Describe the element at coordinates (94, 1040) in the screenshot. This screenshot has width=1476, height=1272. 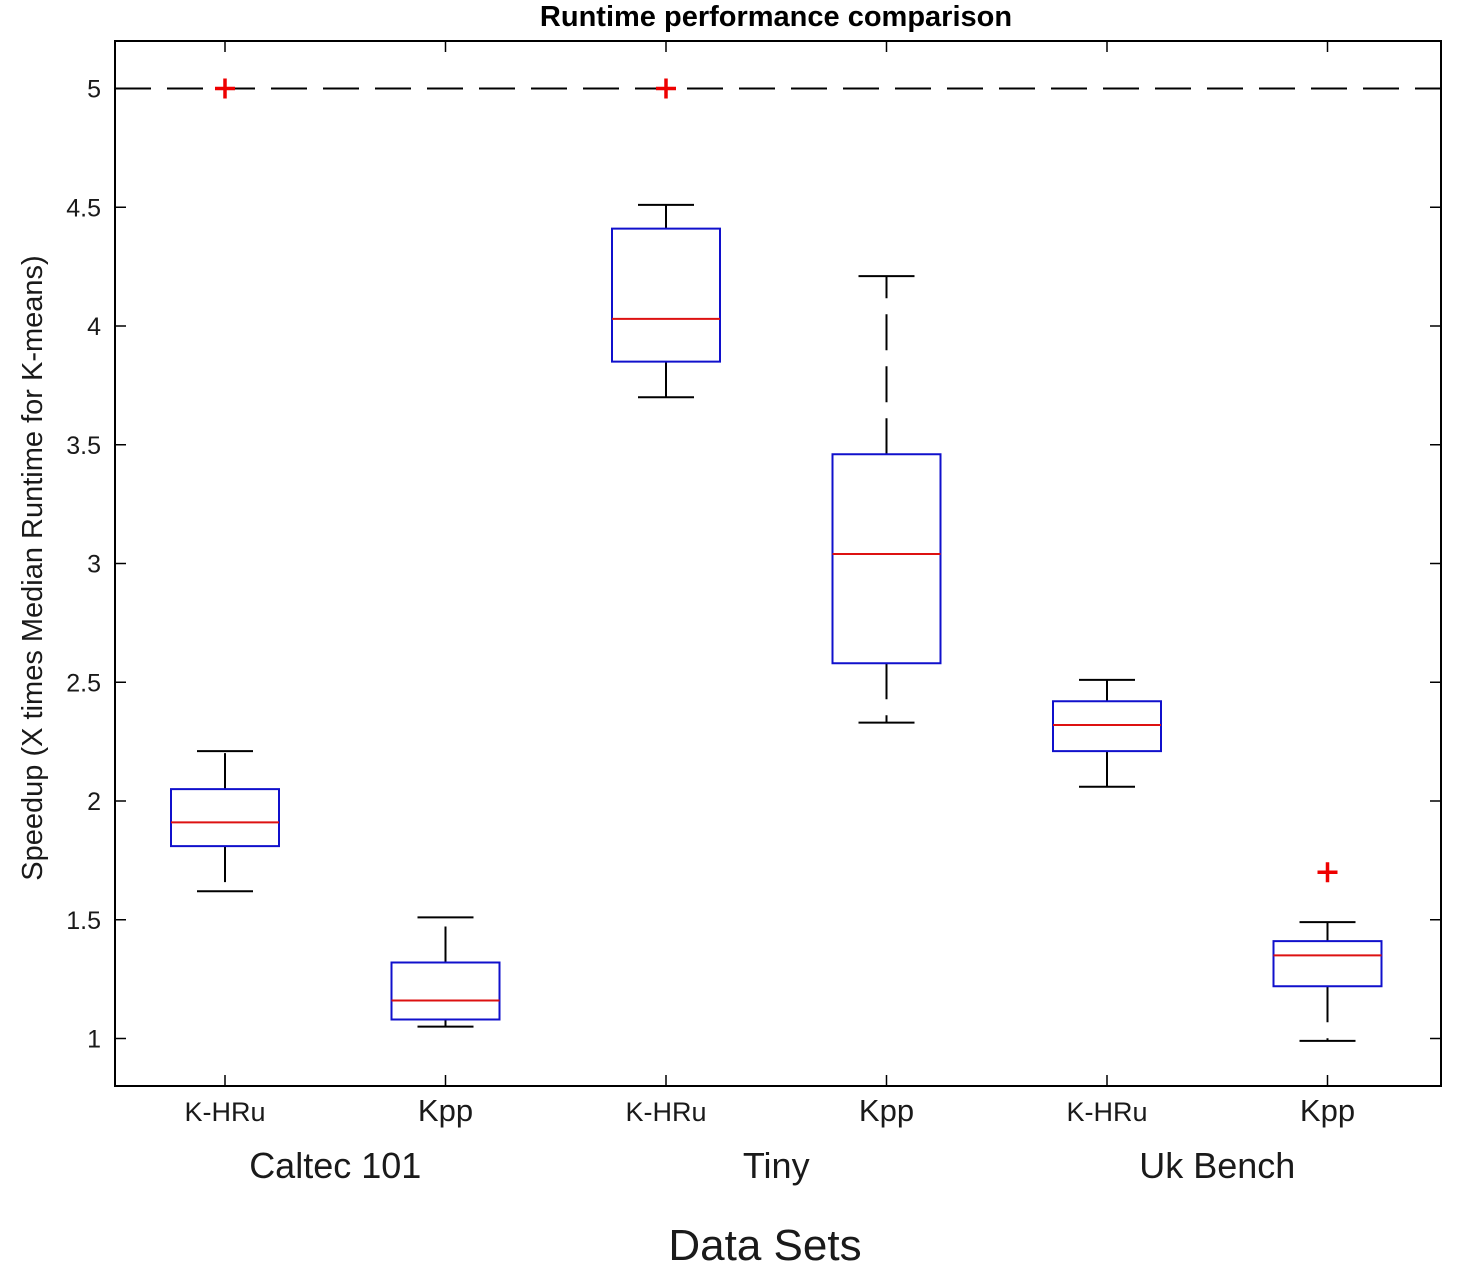
I see `y-tick-label: 1` at that location.